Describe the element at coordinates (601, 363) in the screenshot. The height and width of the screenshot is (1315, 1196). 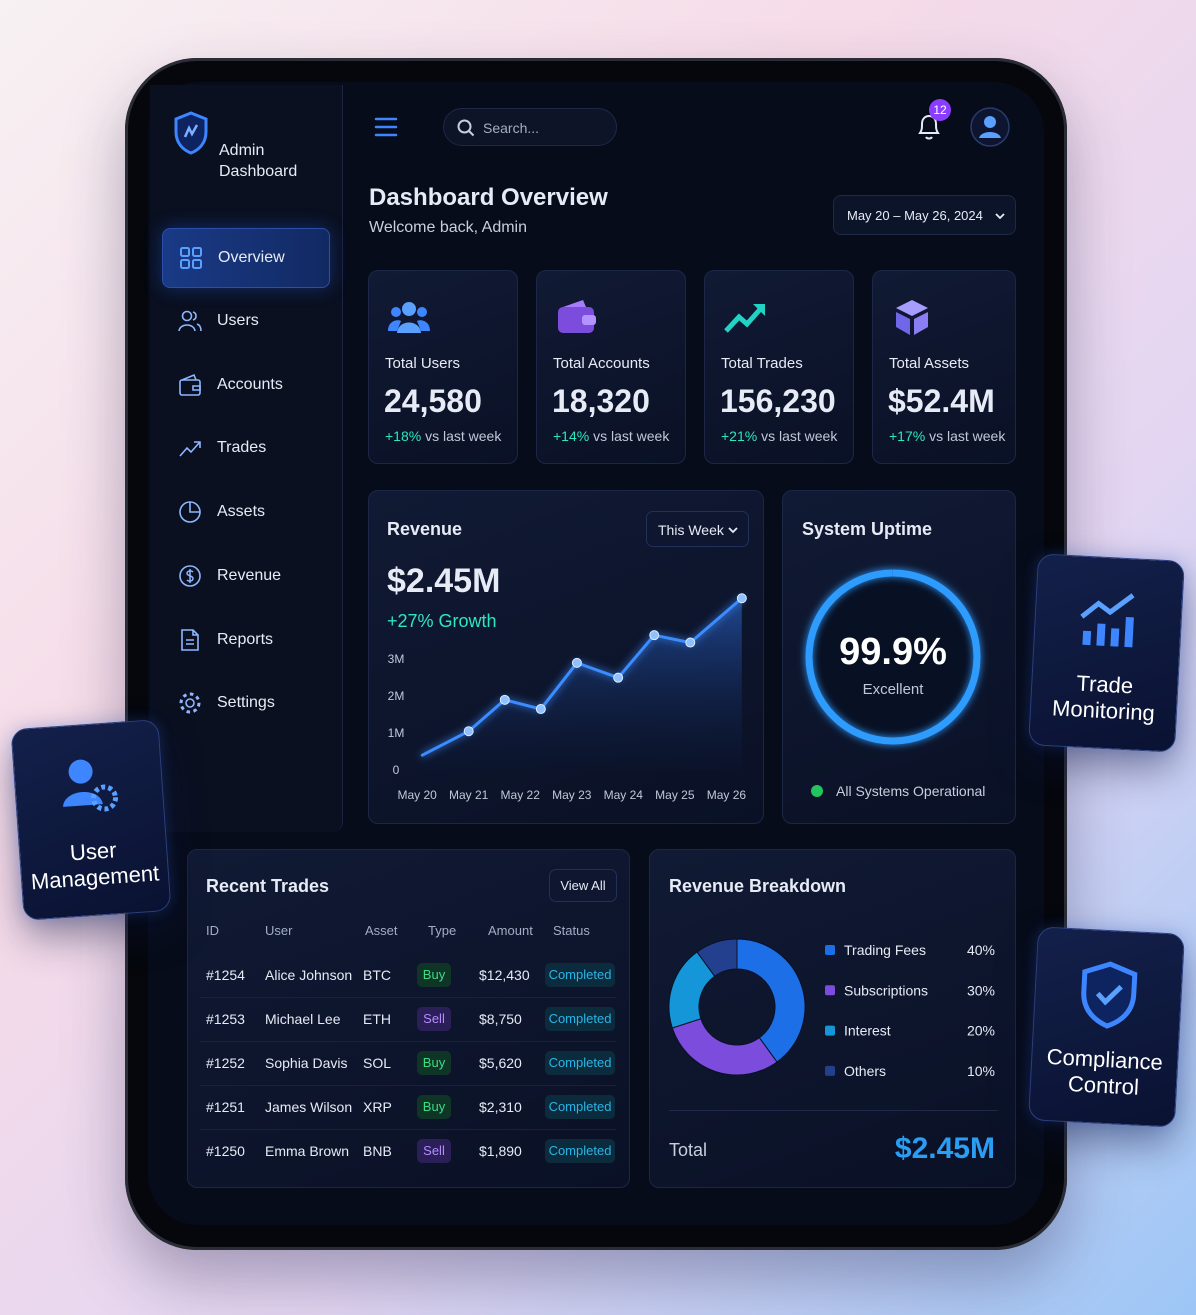
I see `stat-label: Total Accounts` at that location.